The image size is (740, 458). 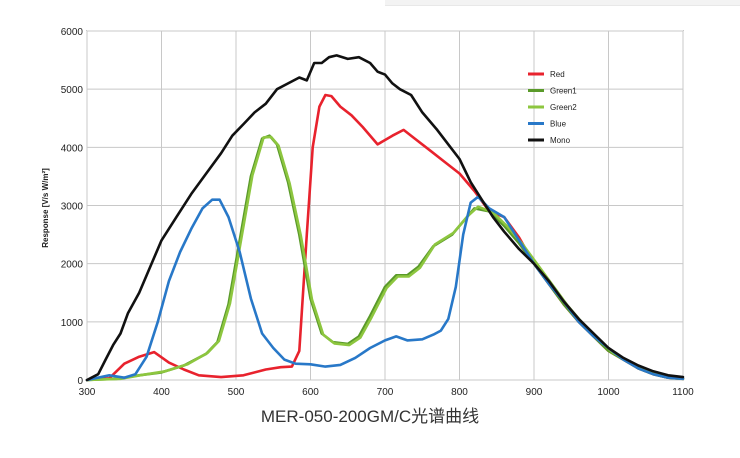 I want to click on top-strip, so click(x=562, y=3).